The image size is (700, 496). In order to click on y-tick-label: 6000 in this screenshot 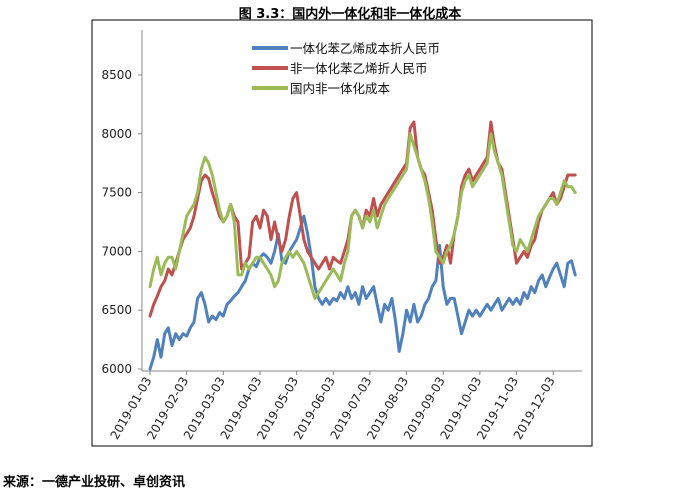, I will do `click(116, 369)`.